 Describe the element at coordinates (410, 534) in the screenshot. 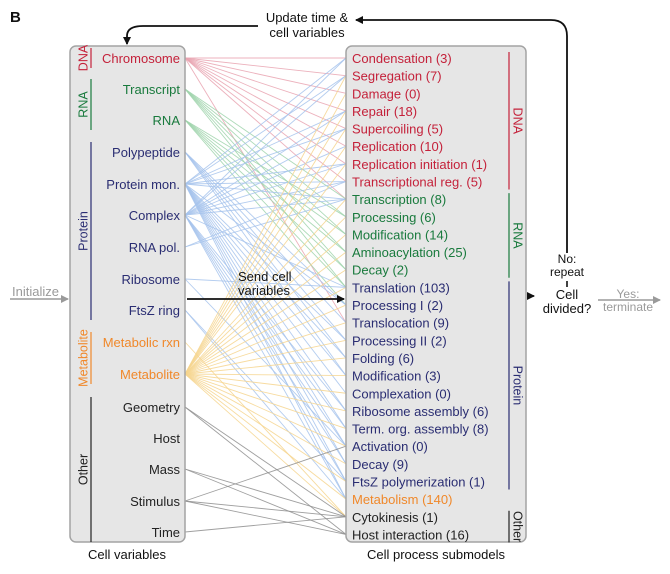

I see `process-label: Host interaction (16)` at that location.